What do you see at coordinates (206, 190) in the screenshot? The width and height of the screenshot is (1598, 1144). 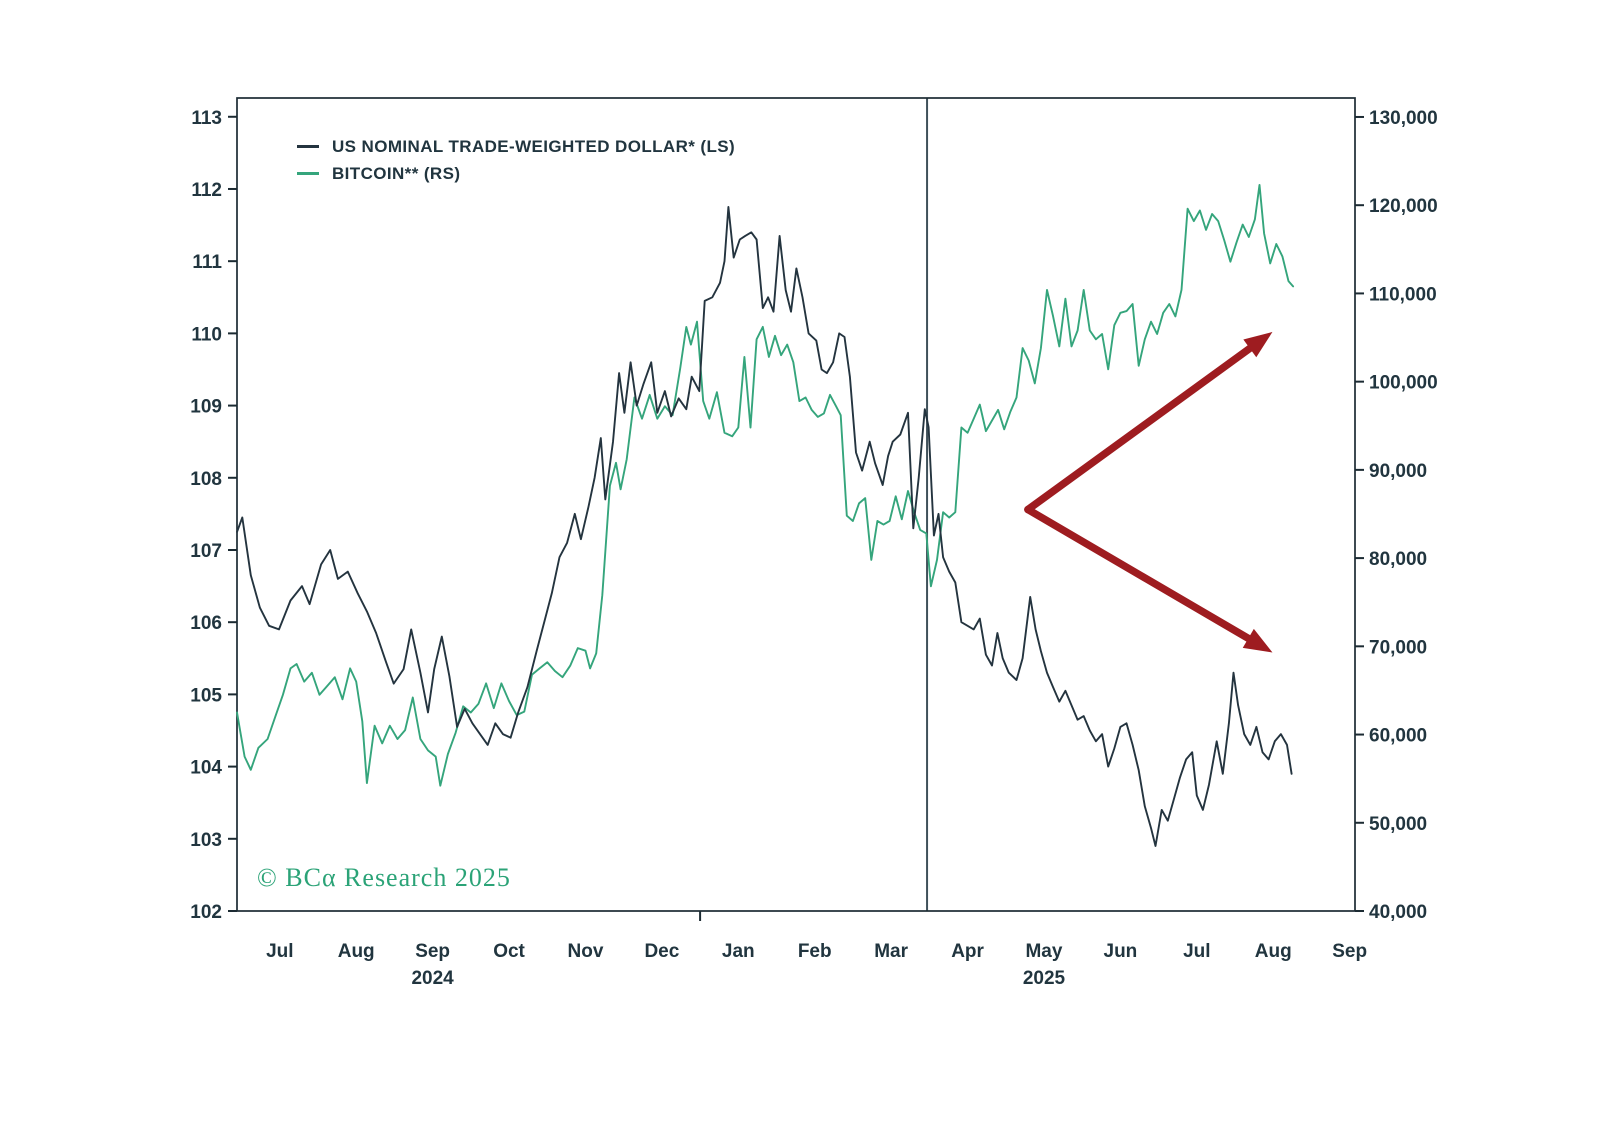 I see `left-axis-tick-label: 112` at bounding box center [206, 190].